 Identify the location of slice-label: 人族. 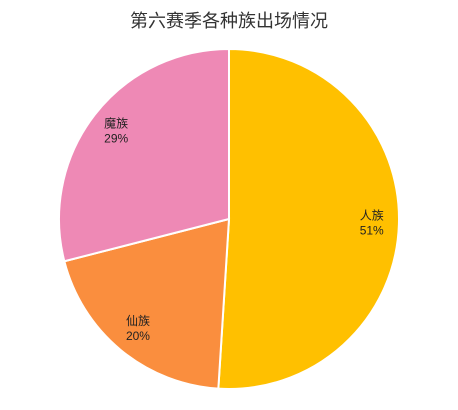
(372, 216).